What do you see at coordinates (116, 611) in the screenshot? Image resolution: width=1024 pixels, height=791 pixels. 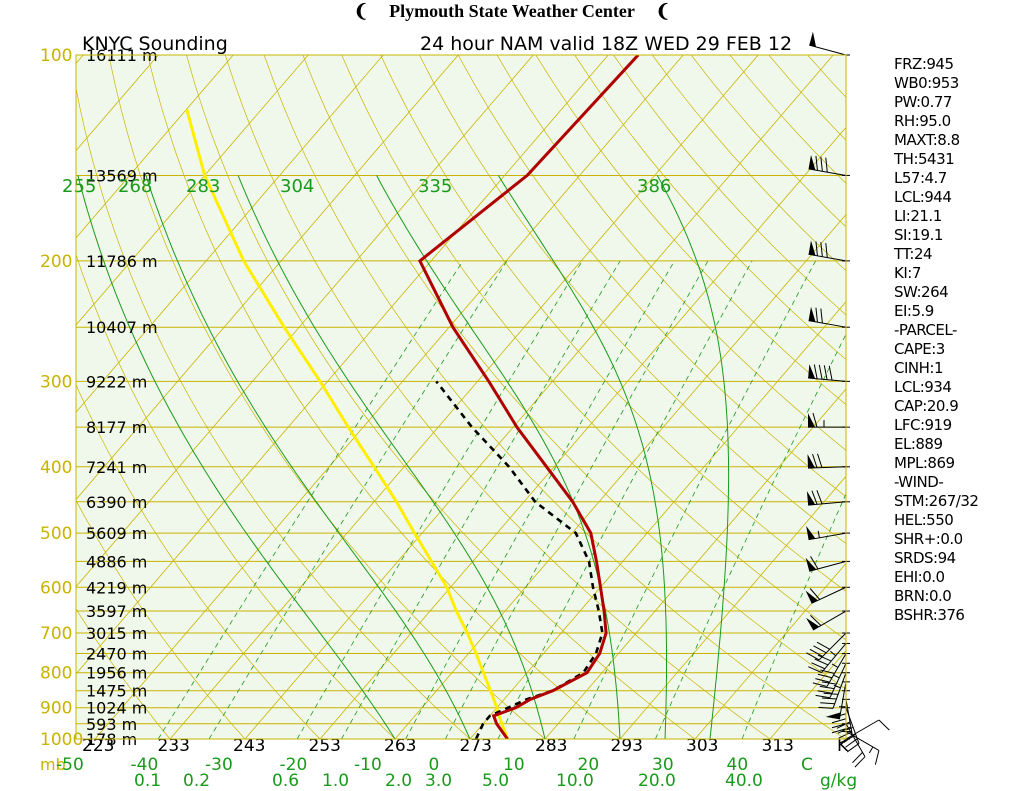 I see `height-tick-label: 3597 m` at bounding box center [116, 611].